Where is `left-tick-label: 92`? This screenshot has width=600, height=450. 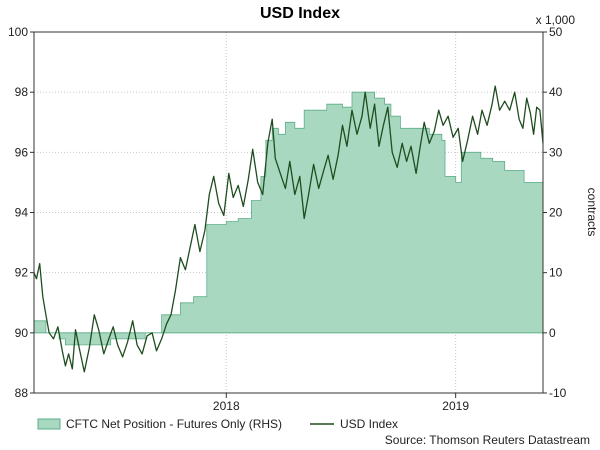 left-tick-label: 92 is located at coordinates (22, 273).